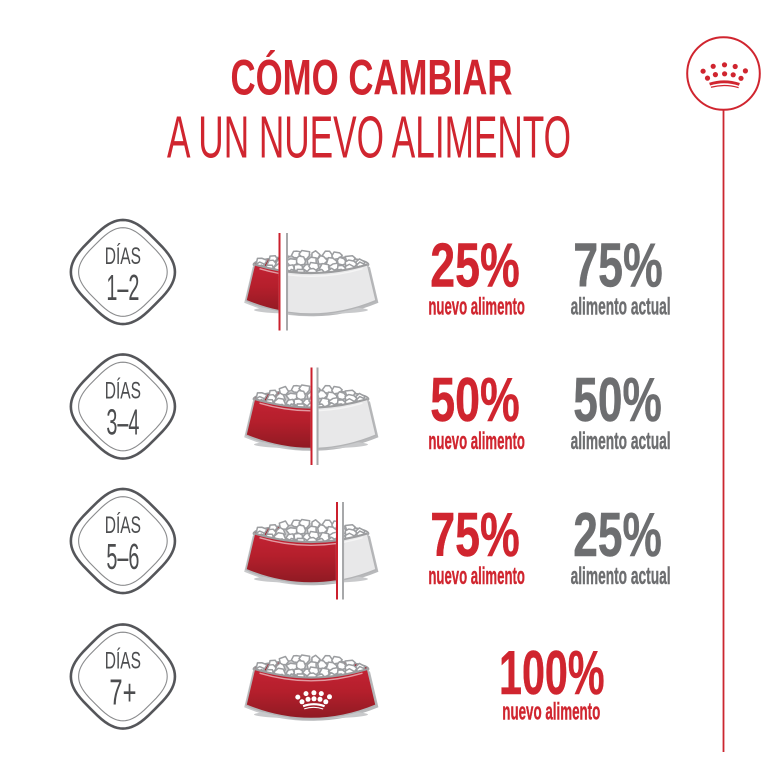  What do you see at coordinates (552, 673) in the screenshot?
I see `svg-text: 100%` at bounding box center [552, 673].